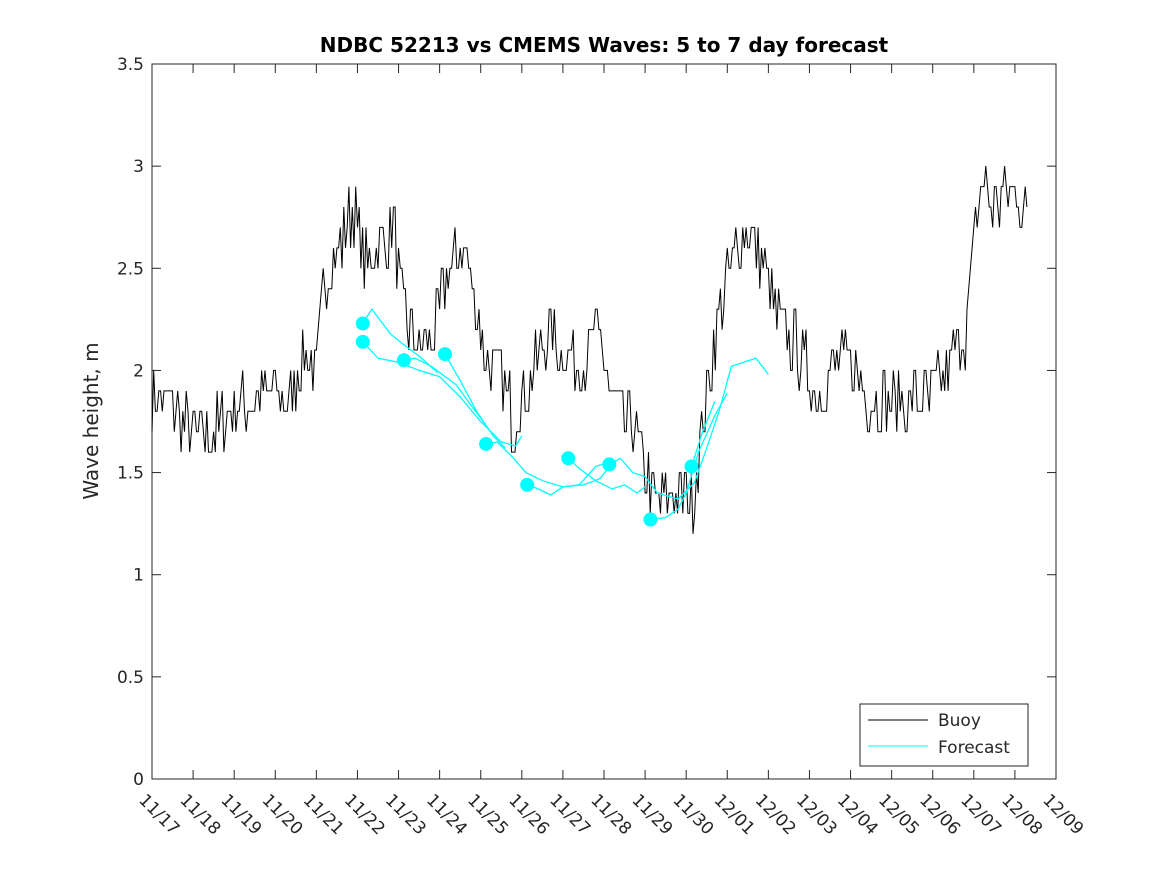  I want to click on x-tick-label: 11/26, so click(528, 814).